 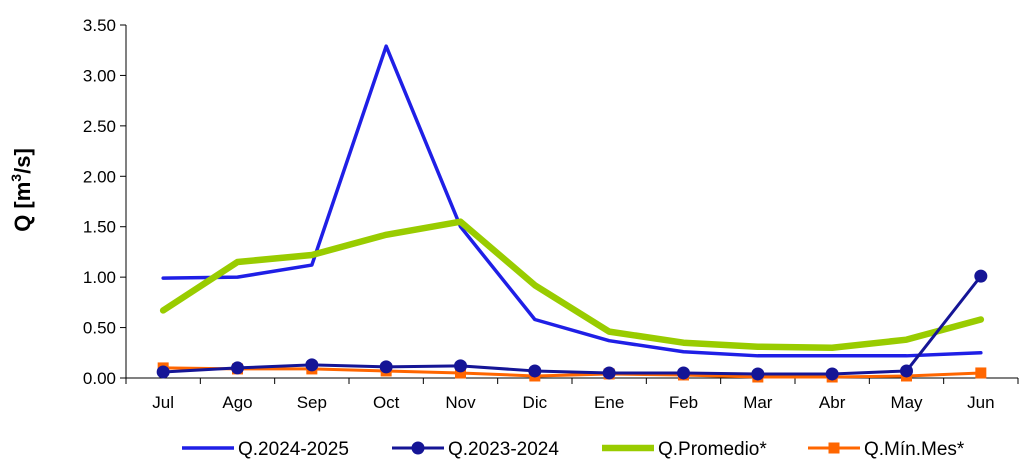 I want to click on x-tick-label: Nov, so click(x=460, y=402).